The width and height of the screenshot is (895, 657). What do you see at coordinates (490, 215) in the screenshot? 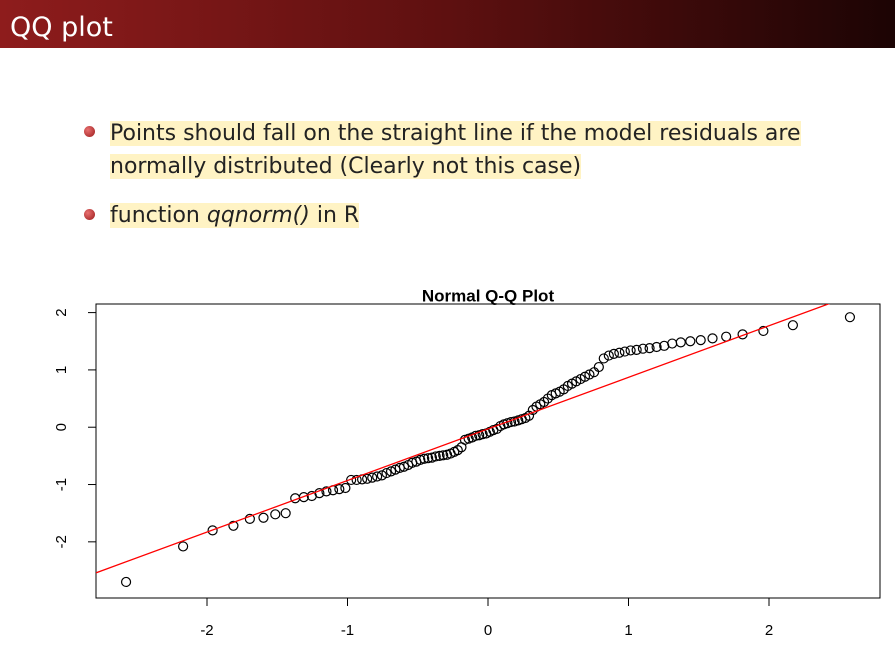
I see `bullet: function qqnorm() in R` at bounding box center [490, 215].